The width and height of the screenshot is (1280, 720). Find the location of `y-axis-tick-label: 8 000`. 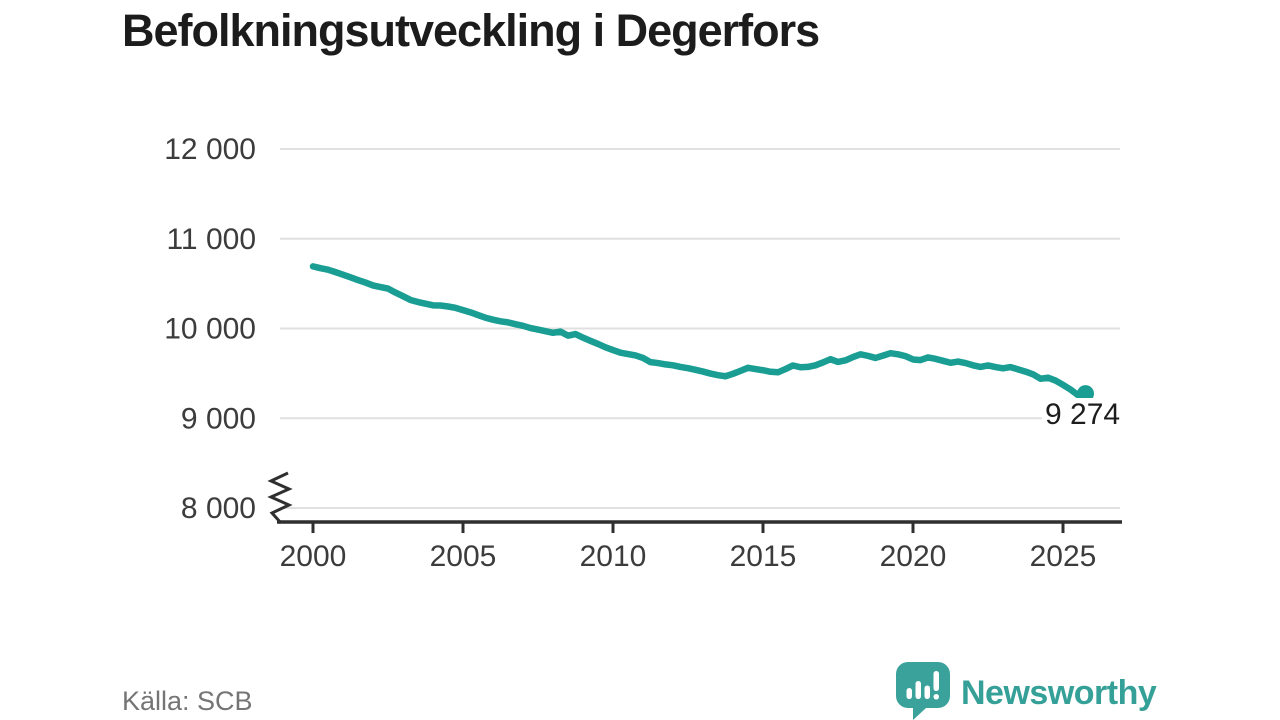

y-axis-tick-label: 8 000 is located at coordinates (218, 508).